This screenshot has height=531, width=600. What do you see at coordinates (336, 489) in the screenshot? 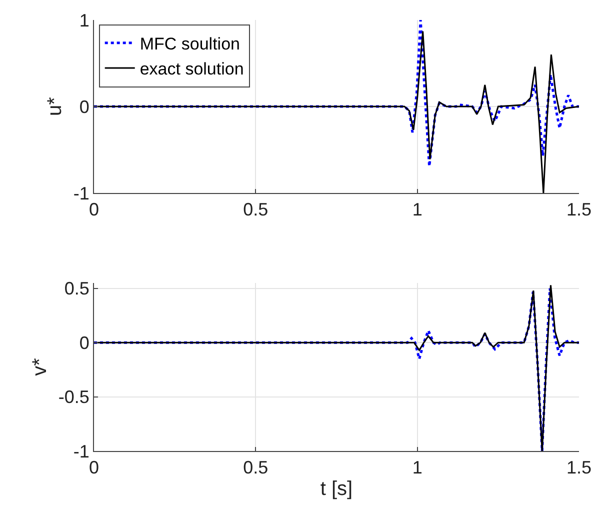
I see `x-axis-title: t [s]` at bounding box center [336, 489].